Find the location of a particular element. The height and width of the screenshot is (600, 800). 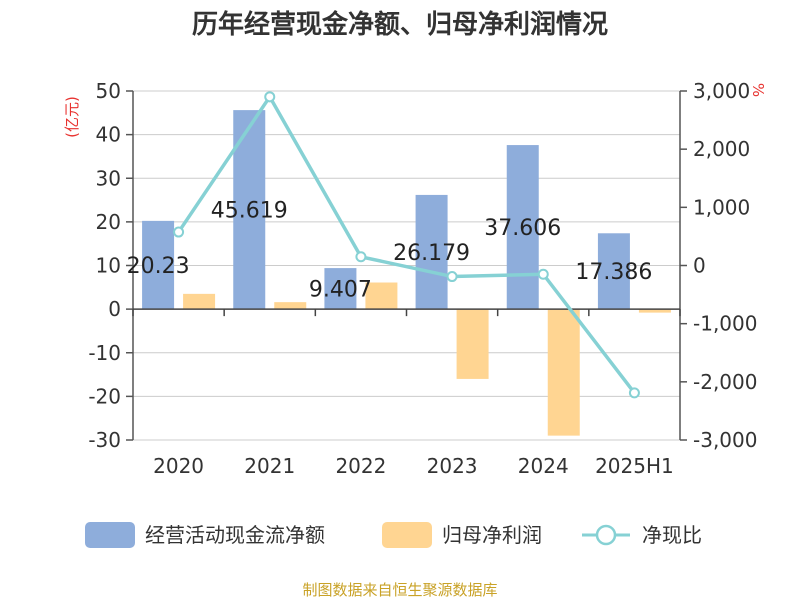

right-tick-label: 1,000 is located at coordinates (721, 207).